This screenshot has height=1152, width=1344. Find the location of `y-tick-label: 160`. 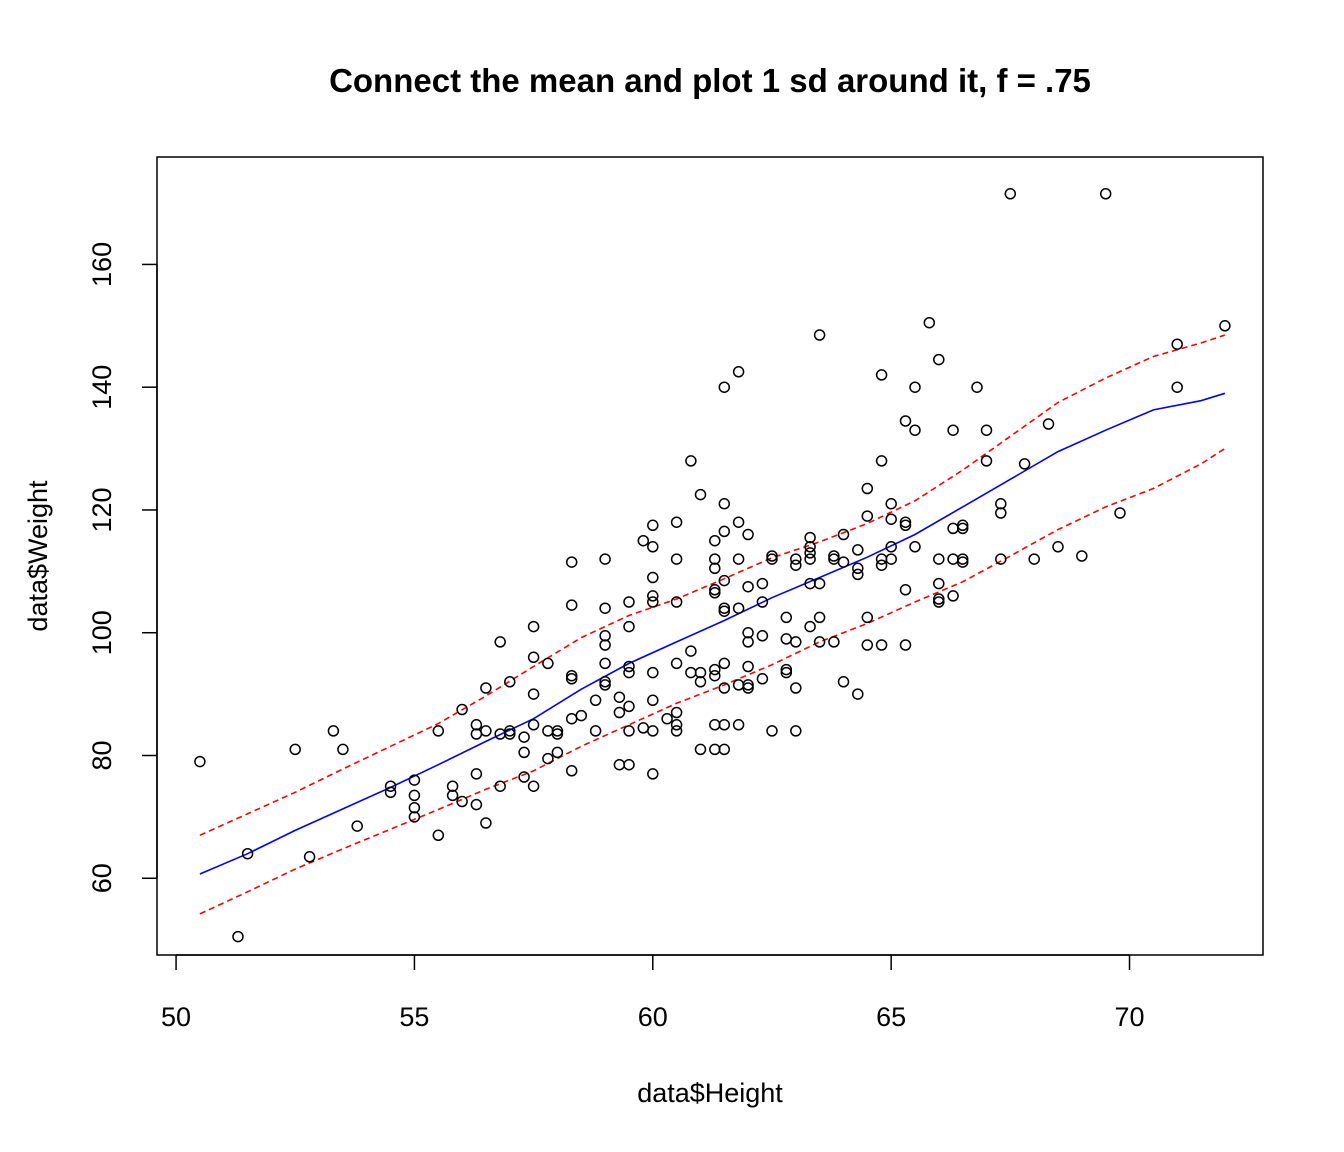

y-tick-label: 160 is located at coordinates (102, 264).